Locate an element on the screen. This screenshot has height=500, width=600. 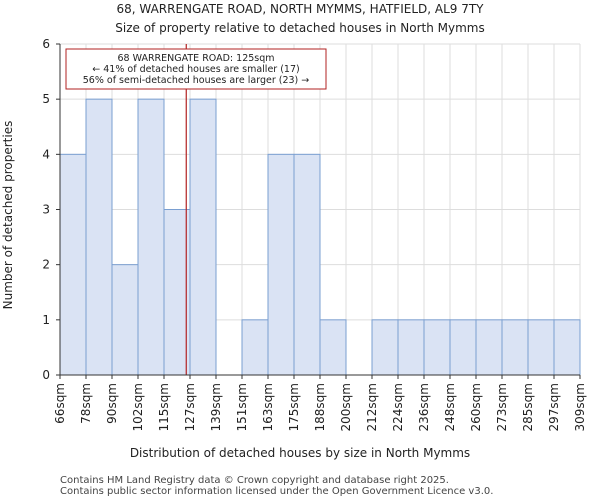
x-tick-label: 78sqm is located at coordinates (86, 403).